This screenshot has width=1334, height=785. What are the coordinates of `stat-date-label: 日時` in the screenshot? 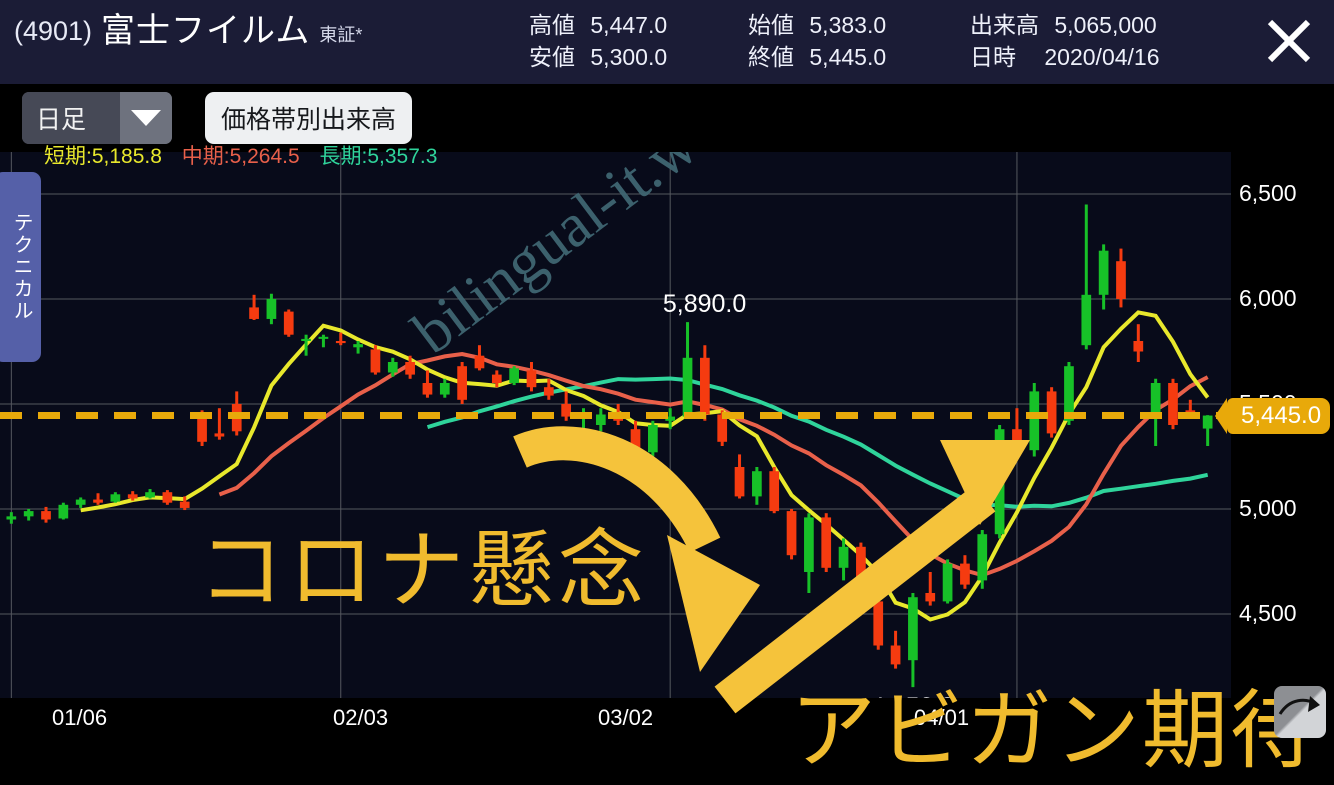 It's located at (993, 57).